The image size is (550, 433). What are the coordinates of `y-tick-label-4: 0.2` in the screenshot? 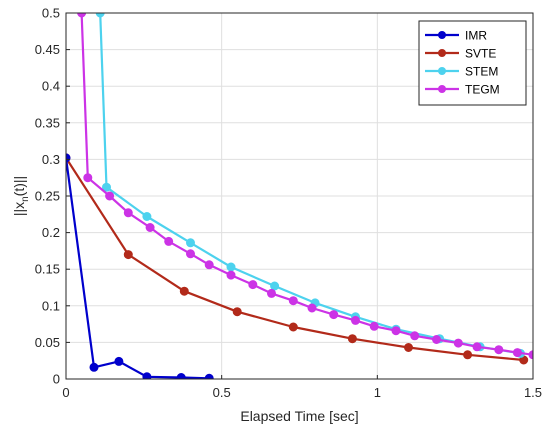 It's located at (51, 232).